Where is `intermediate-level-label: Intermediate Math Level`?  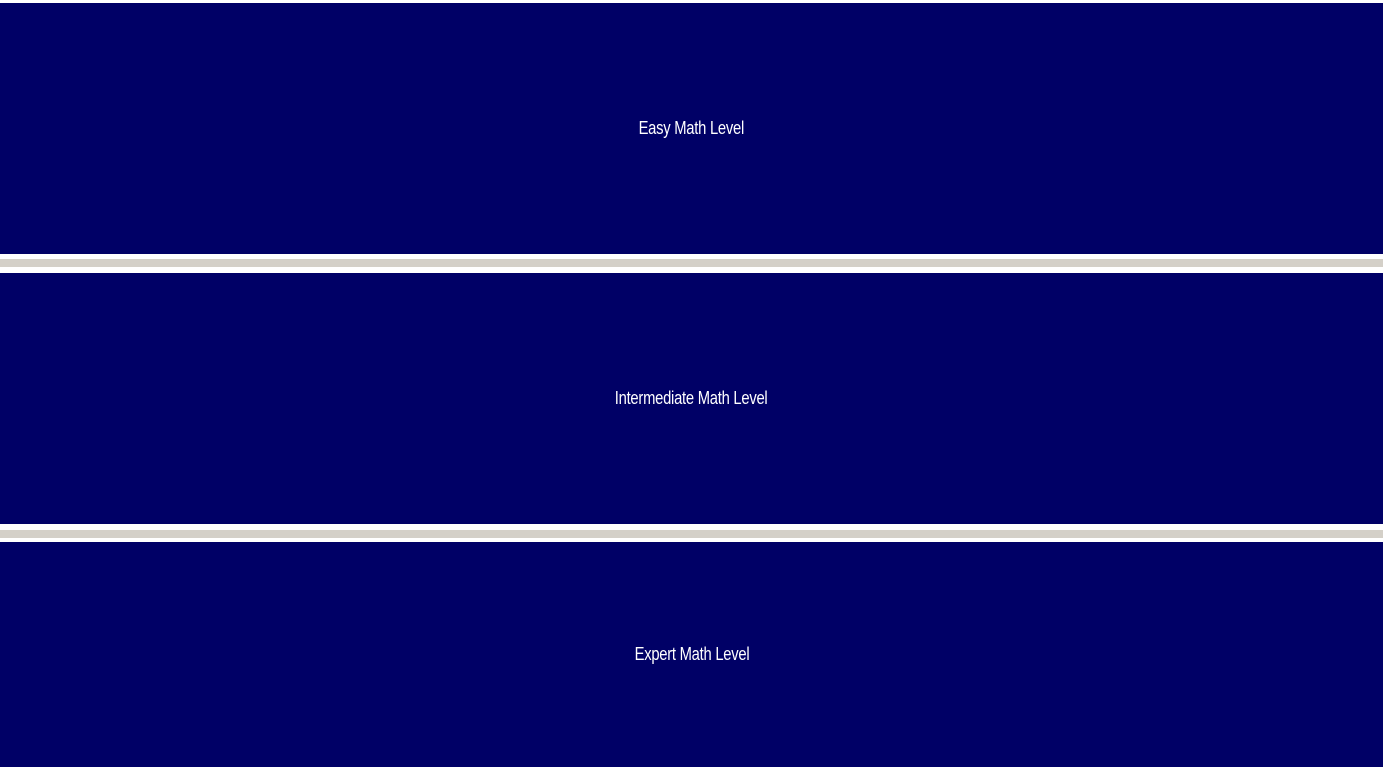
intermediate-level-label: Intermediate Math Level is located at coordinates (691, 398).